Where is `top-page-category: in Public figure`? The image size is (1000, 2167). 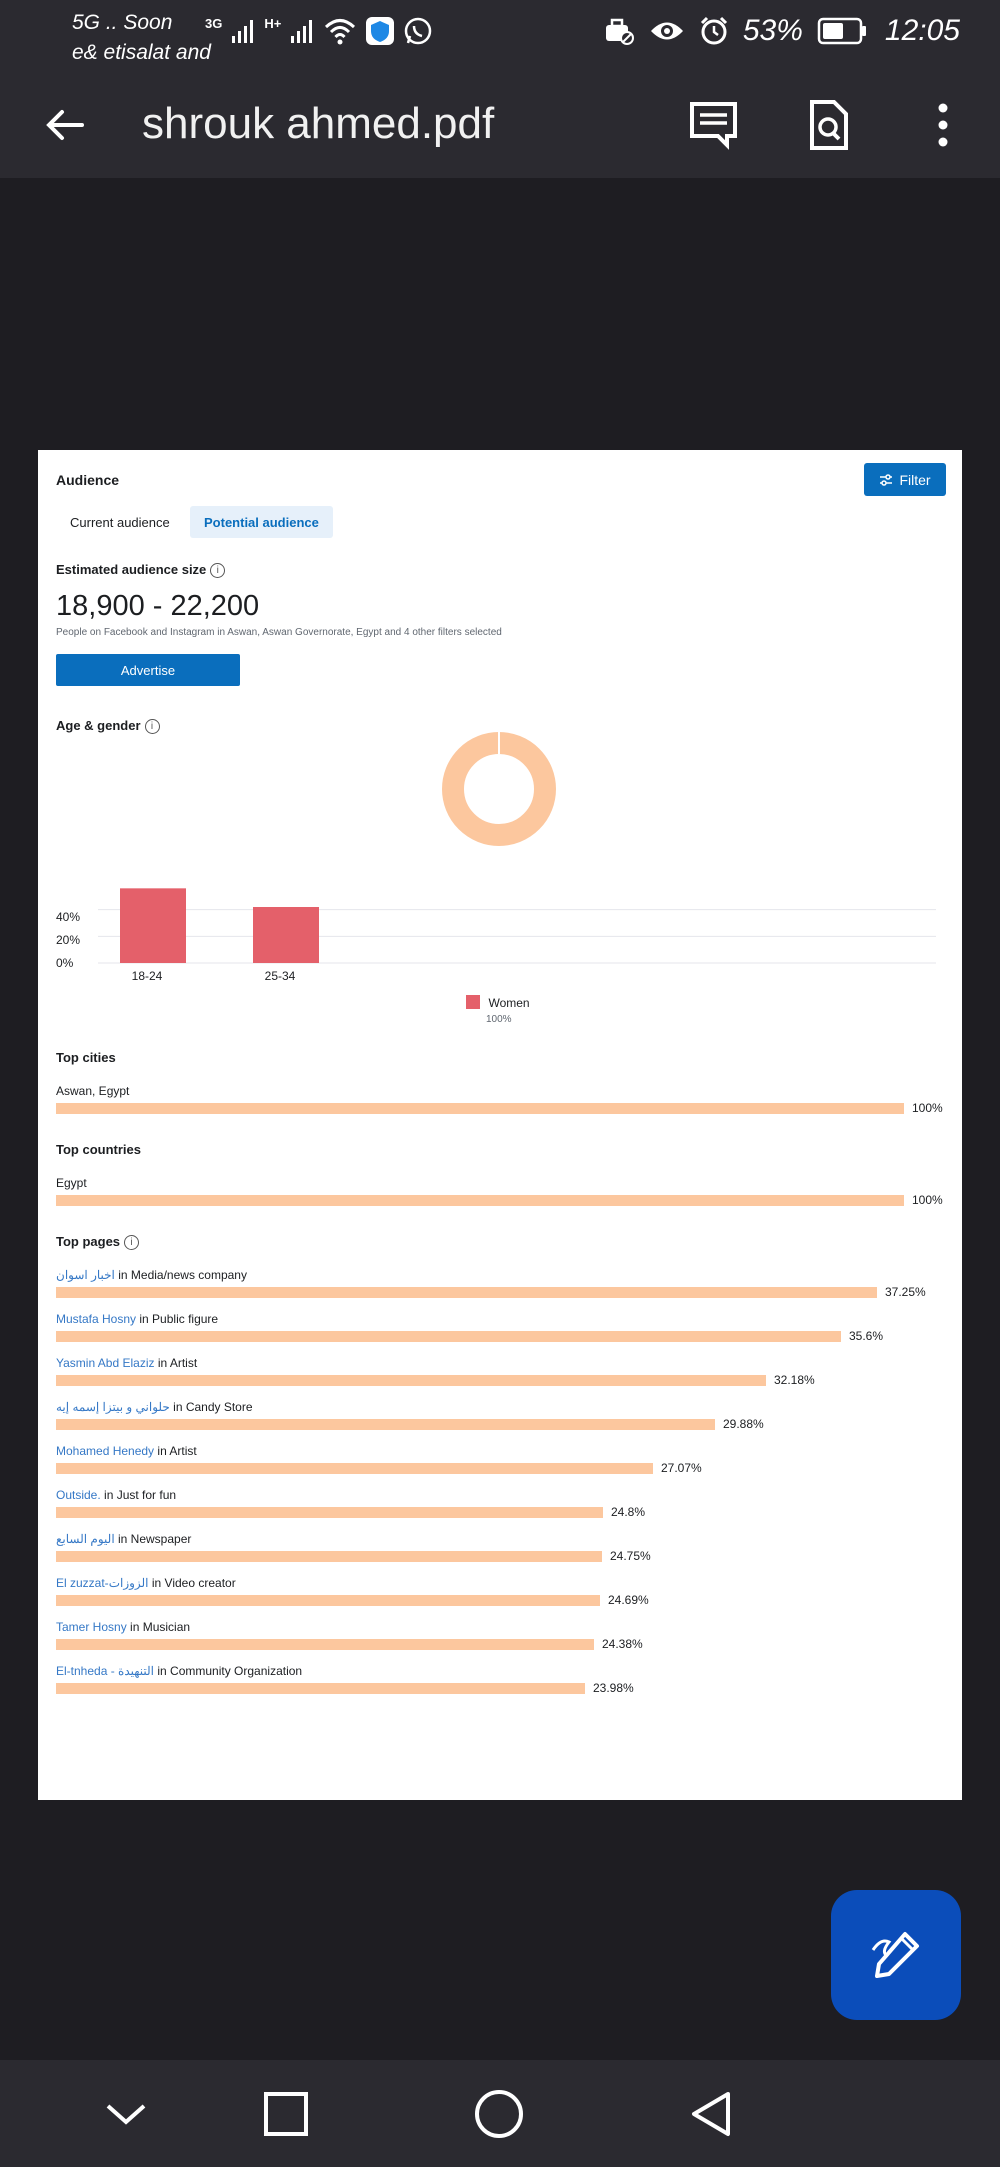
top-page-category: in Public figure is located at coordinates (177, 1319).